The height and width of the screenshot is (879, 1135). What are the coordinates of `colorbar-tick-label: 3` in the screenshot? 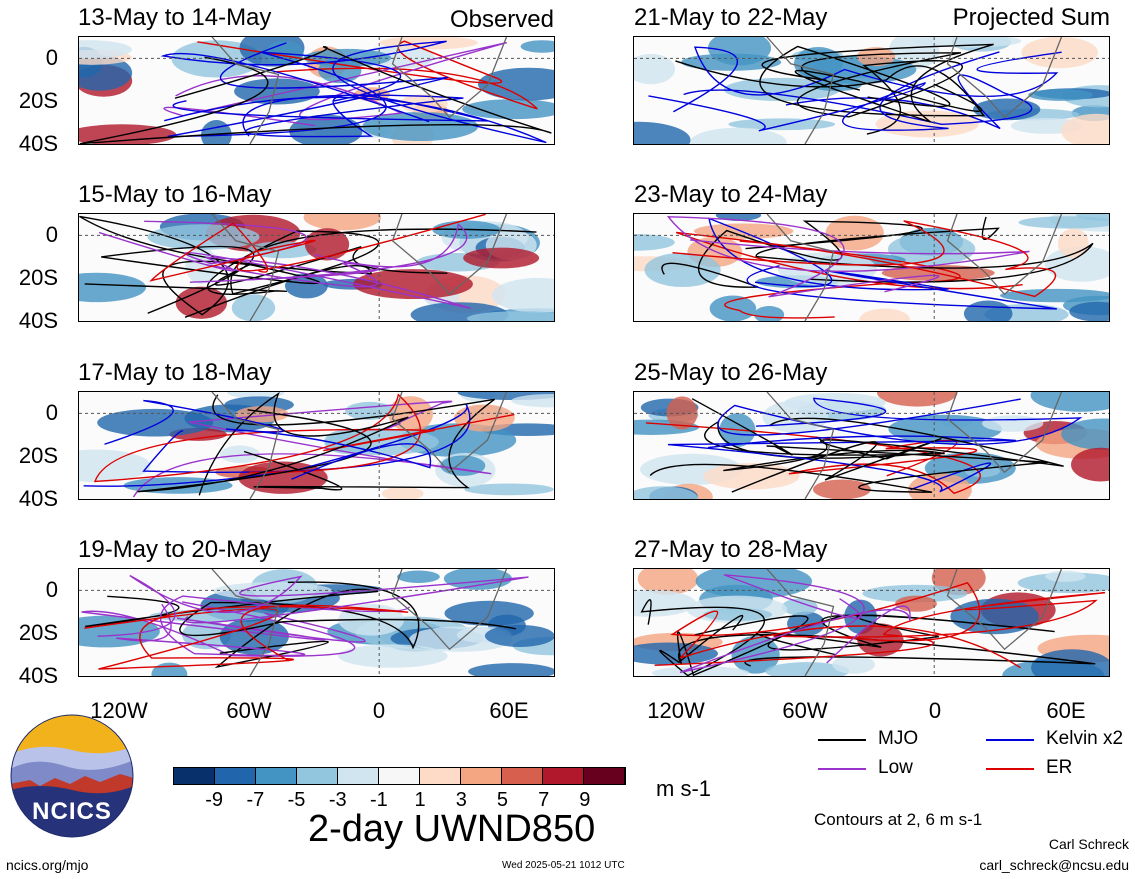 It's located at (461, 800).